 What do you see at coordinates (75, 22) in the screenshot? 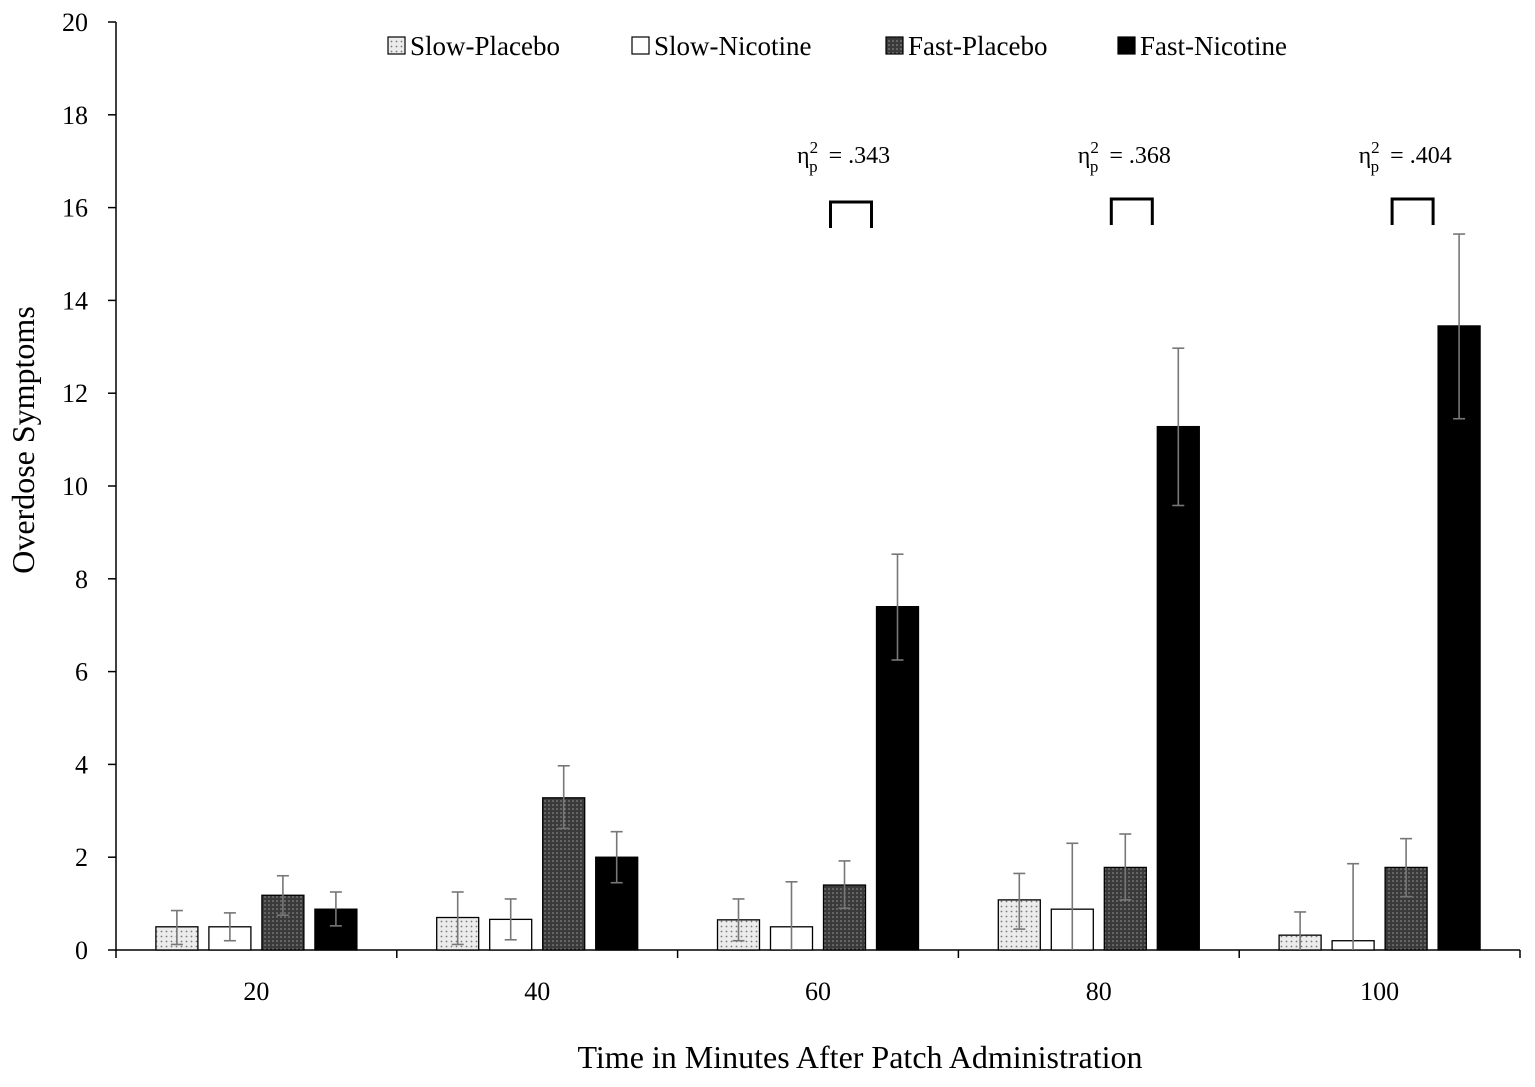
I see `y-tick-label: 20` at bounding box center [75, 22].